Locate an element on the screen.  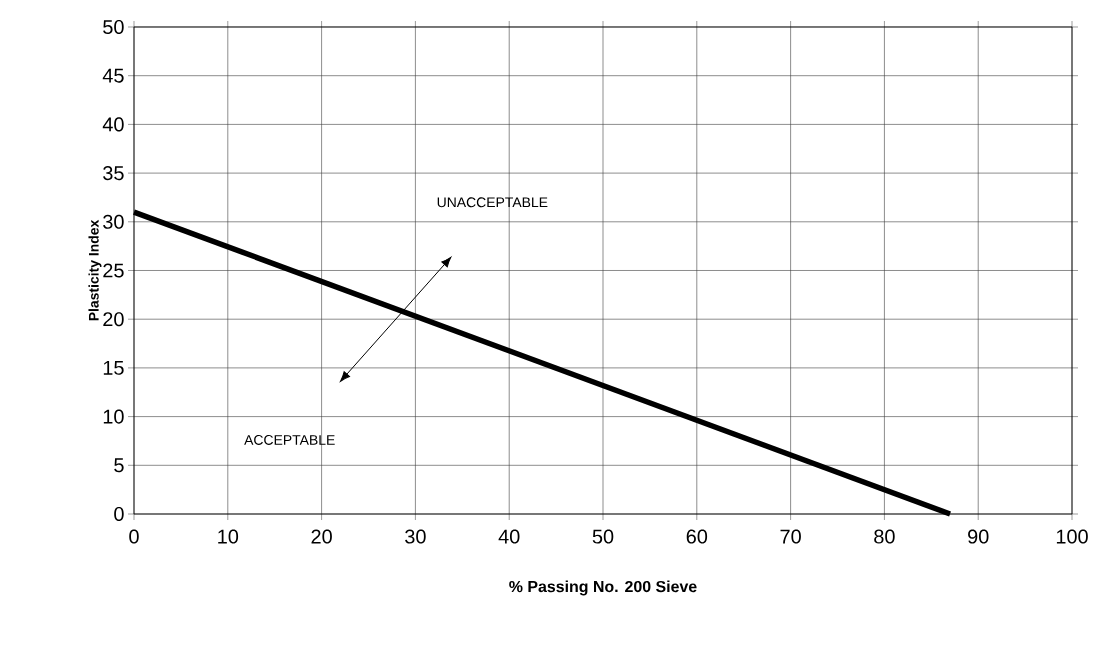
y-tick-label: 45 is located at coordinates (113, 75).